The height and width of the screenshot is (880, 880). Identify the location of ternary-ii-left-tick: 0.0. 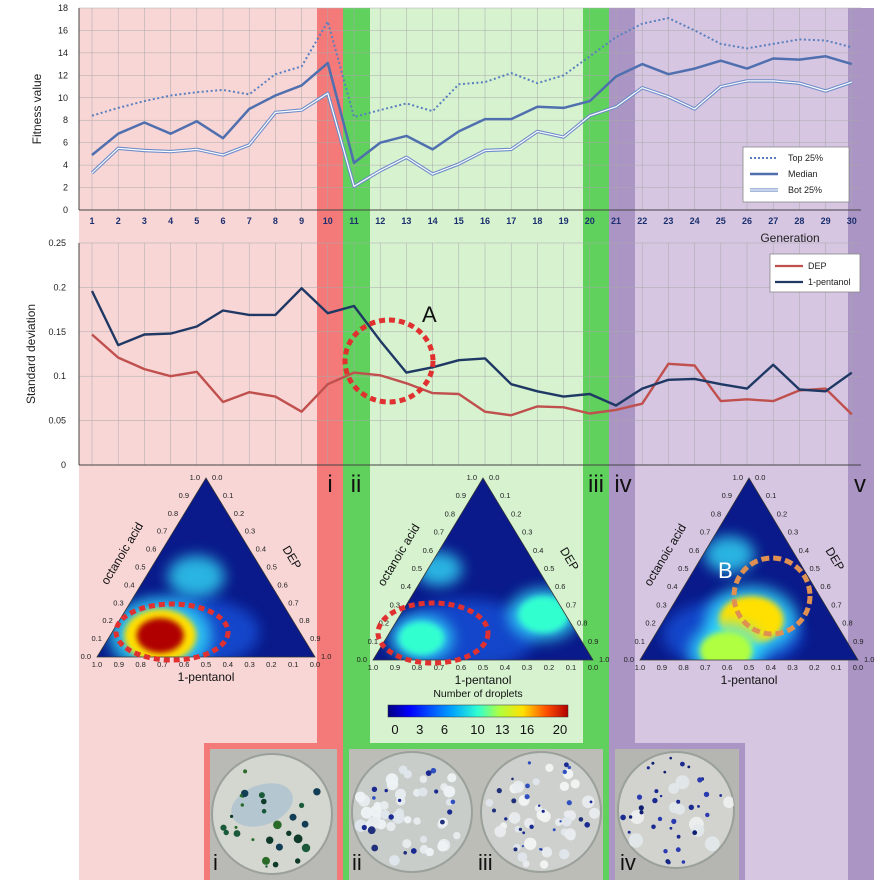
(362, 659).